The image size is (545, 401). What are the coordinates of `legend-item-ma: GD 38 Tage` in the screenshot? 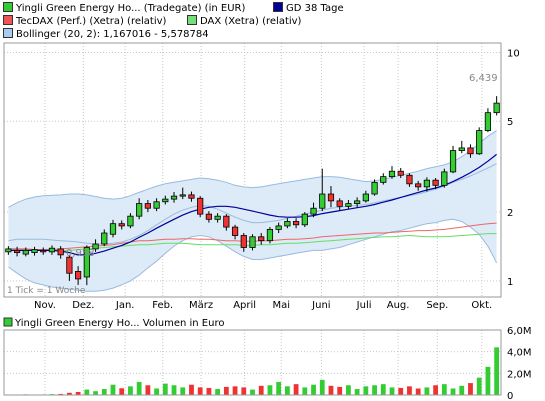 It's located at (308, 8).